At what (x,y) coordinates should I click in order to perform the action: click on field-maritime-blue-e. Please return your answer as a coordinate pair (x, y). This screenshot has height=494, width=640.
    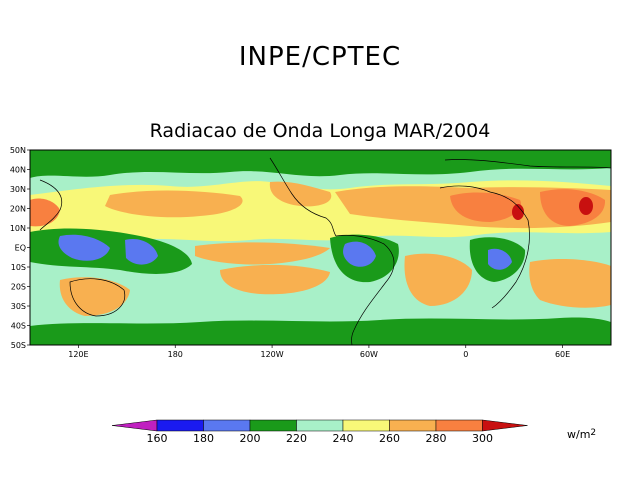
    Looking at the image, I should click on (141, 251).